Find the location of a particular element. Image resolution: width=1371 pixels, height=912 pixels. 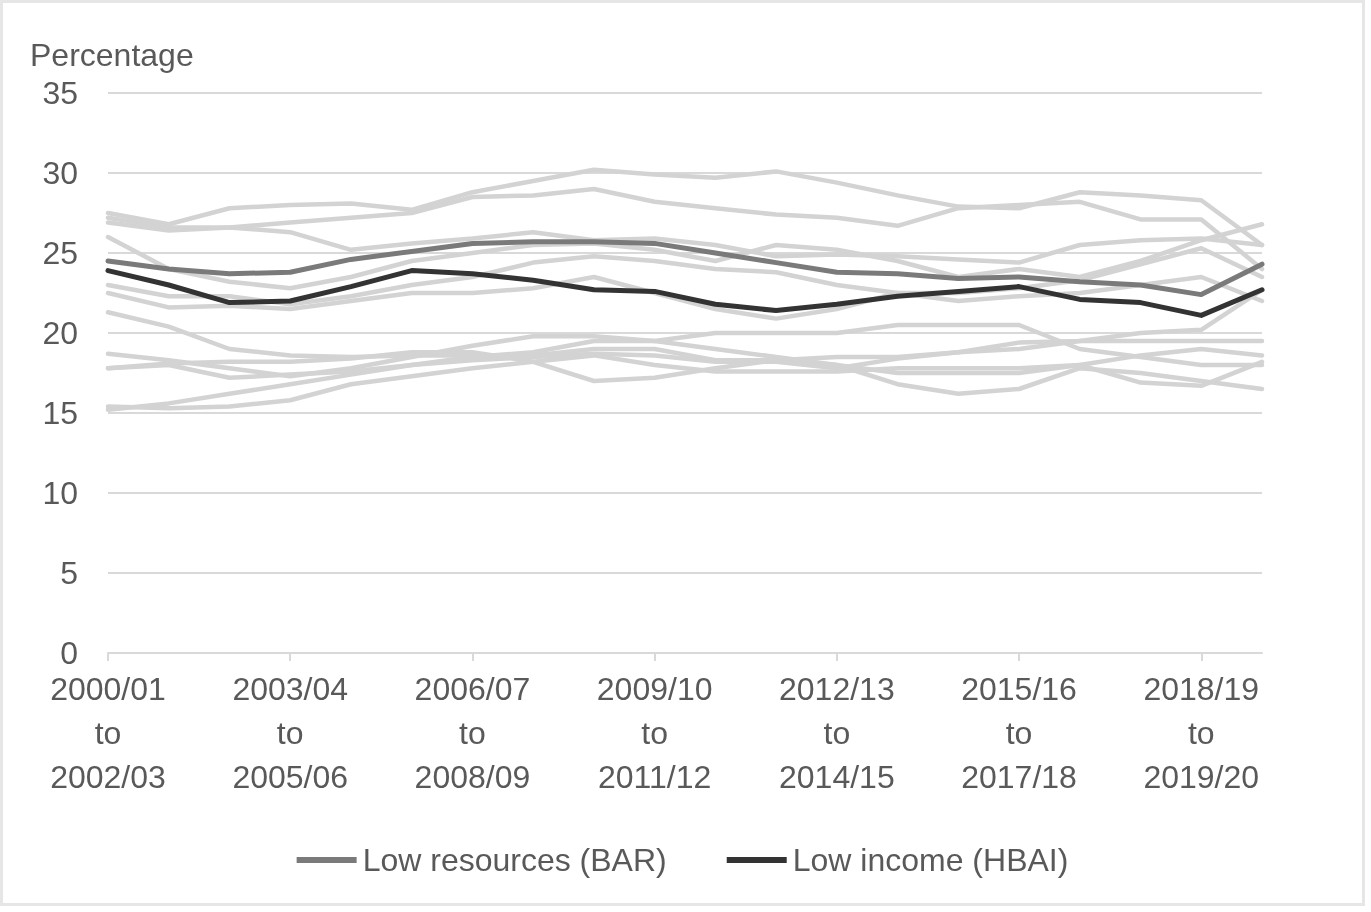

x-tick-label: 2000/01 to 2002/03 is located at coordinates (108, 733).